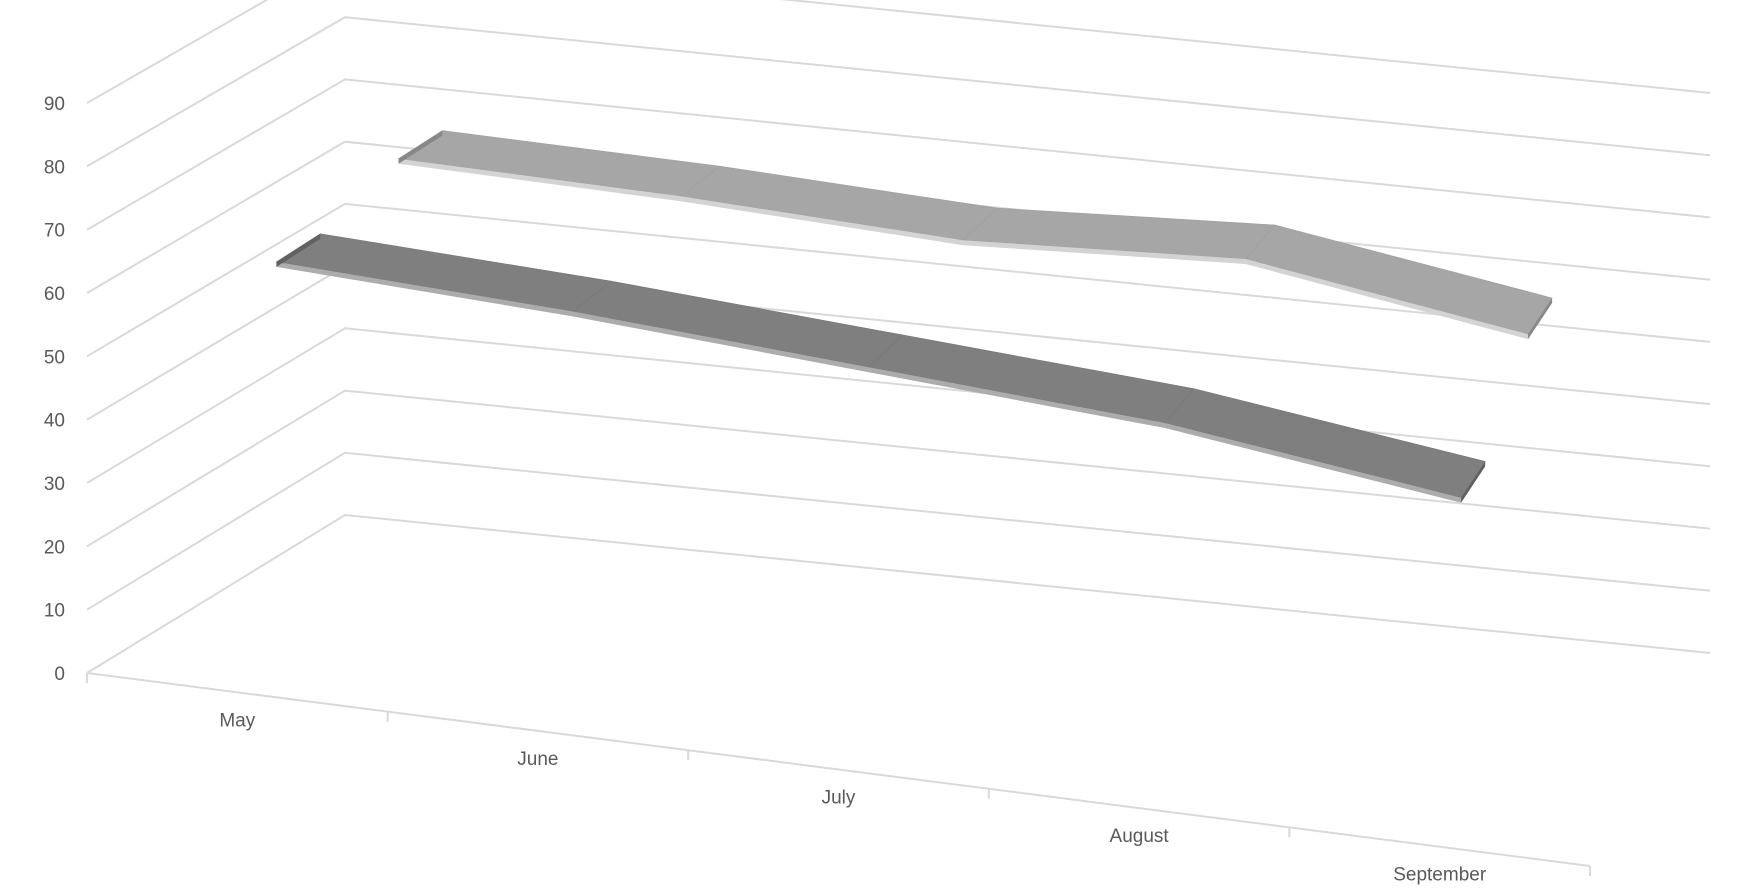 The image size is (1745, 891). Describe the element at coordinates (237, 720) in the screenshot. I see `x-tick-label: May` at that location.